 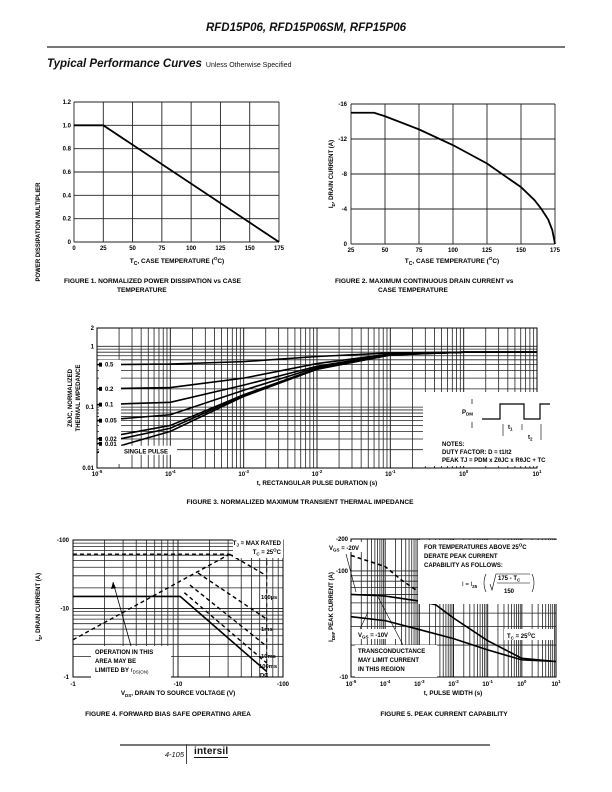 I want to click on figure-2-series, so click(x=453, y=178).